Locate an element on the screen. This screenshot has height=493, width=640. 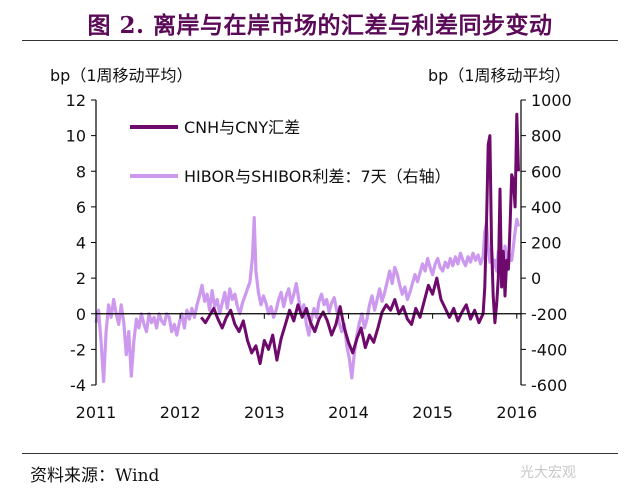
right-tick-label: 400 is located at coordinates (546, 207).